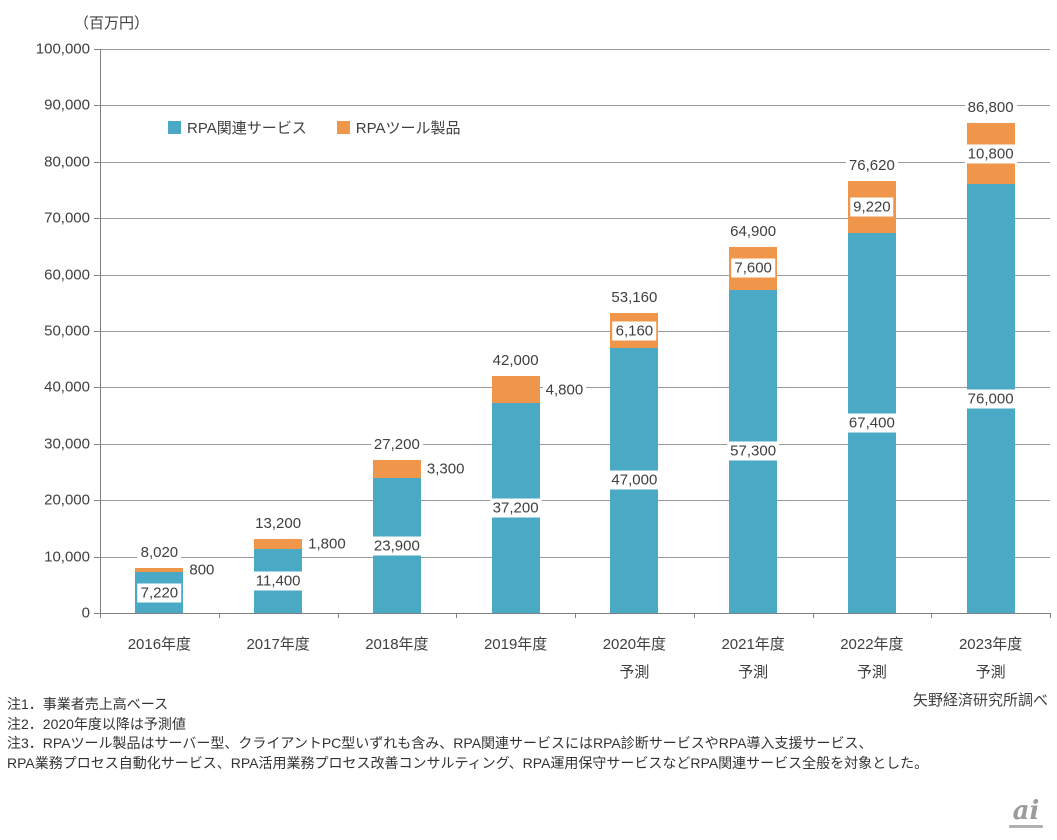 The image size is (1057, 840). What do you see at coordinates (159, 593) in the screenshot?
I see `services-value-label: 7,220` at bounding box center [159, 593].